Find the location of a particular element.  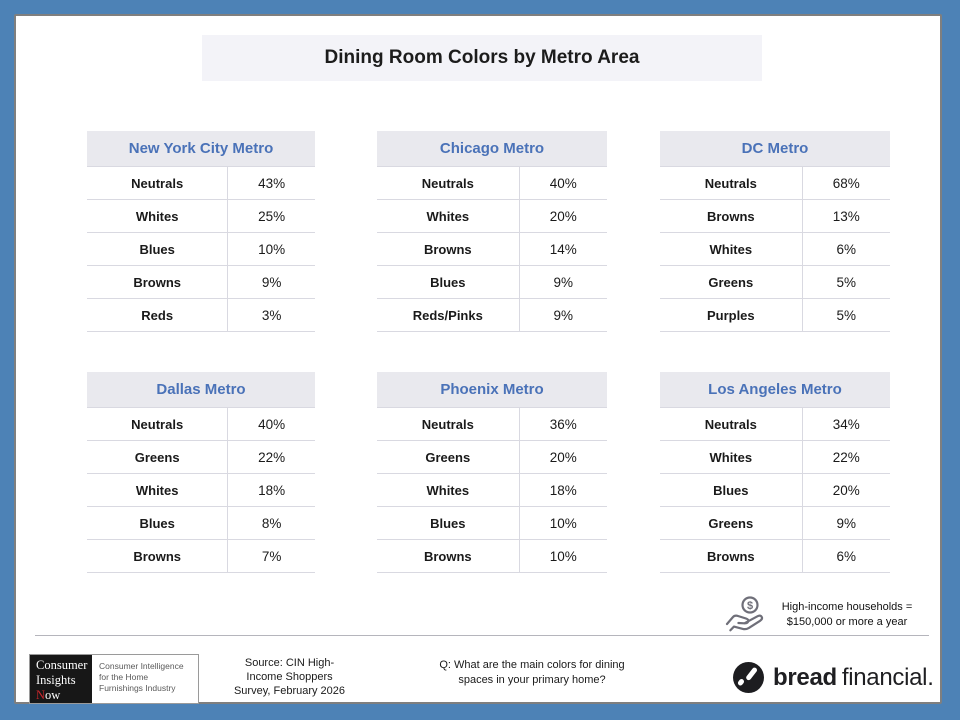

table-row: Greens 20% is located at coordinates (492, 457).